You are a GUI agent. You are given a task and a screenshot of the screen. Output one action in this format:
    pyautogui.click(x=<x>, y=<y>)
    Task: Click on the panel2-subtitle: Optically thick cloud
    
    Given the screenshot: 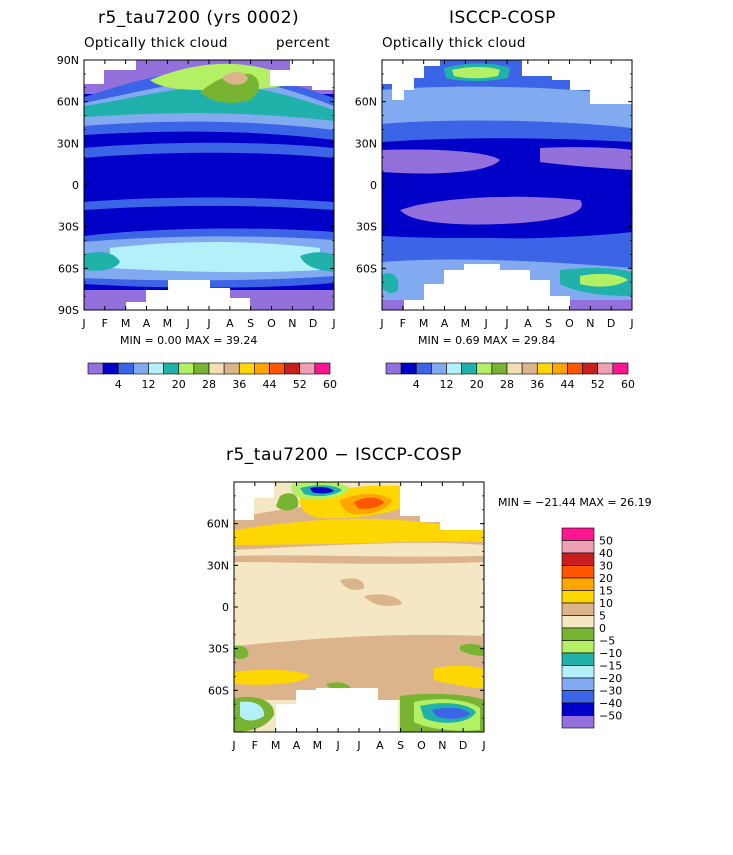 What is the action you would take?
    pyautogui.click(x=454, y=43)
    